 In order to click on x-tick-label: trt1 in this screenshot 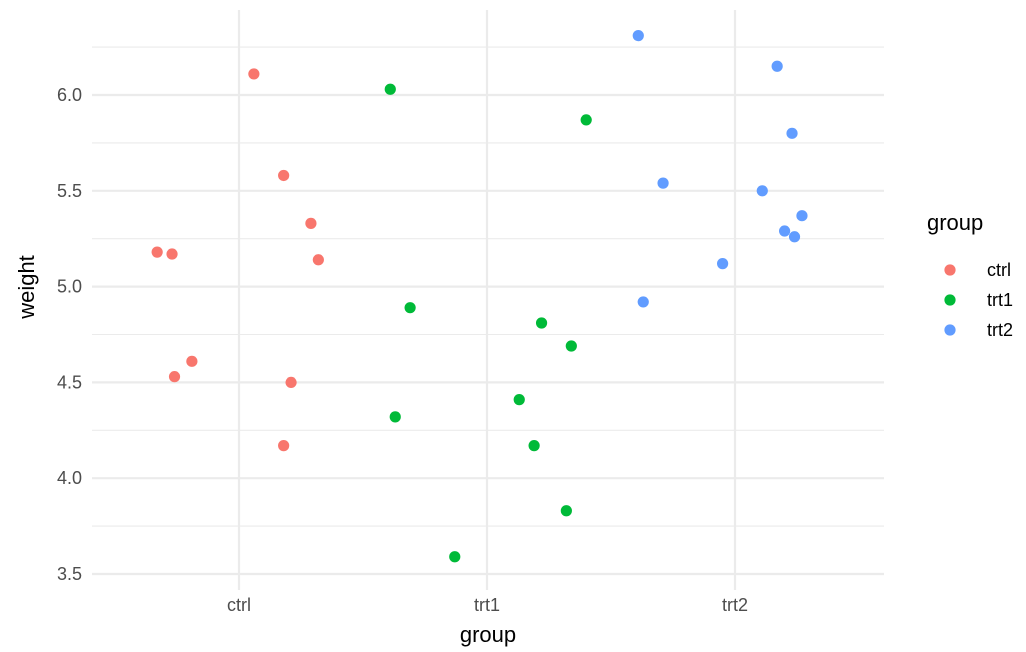, I will do `click(487, 605)`.